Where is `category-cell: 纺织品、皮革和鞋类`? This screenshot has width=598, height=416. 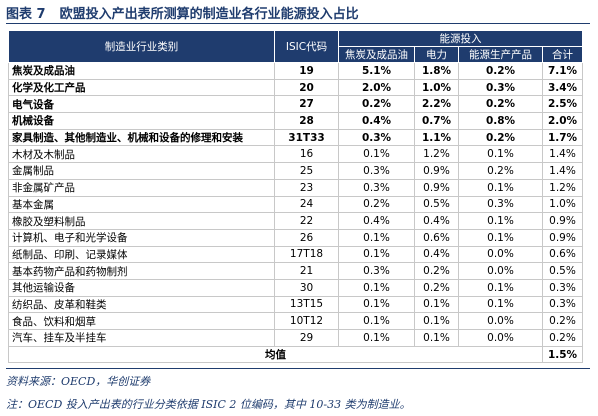
category-cell: 纺织品、皮革和鞋类 is located at coordinates (141, 304).